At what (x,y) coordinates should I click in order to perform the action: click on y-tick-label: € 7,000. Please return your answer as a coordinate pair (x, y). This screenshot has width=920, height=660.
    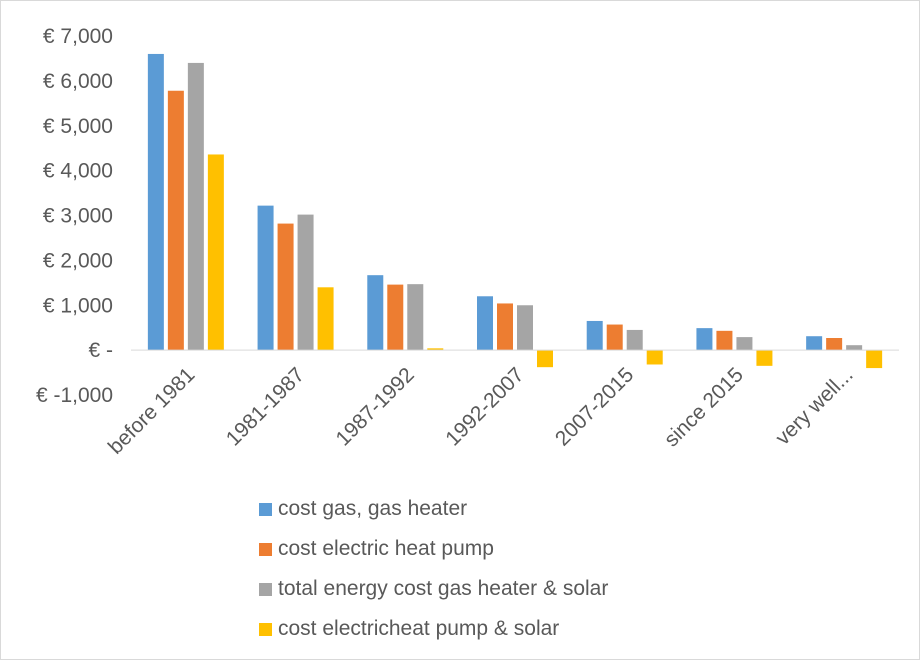
    Looking at the image, I should click on (78, 36).